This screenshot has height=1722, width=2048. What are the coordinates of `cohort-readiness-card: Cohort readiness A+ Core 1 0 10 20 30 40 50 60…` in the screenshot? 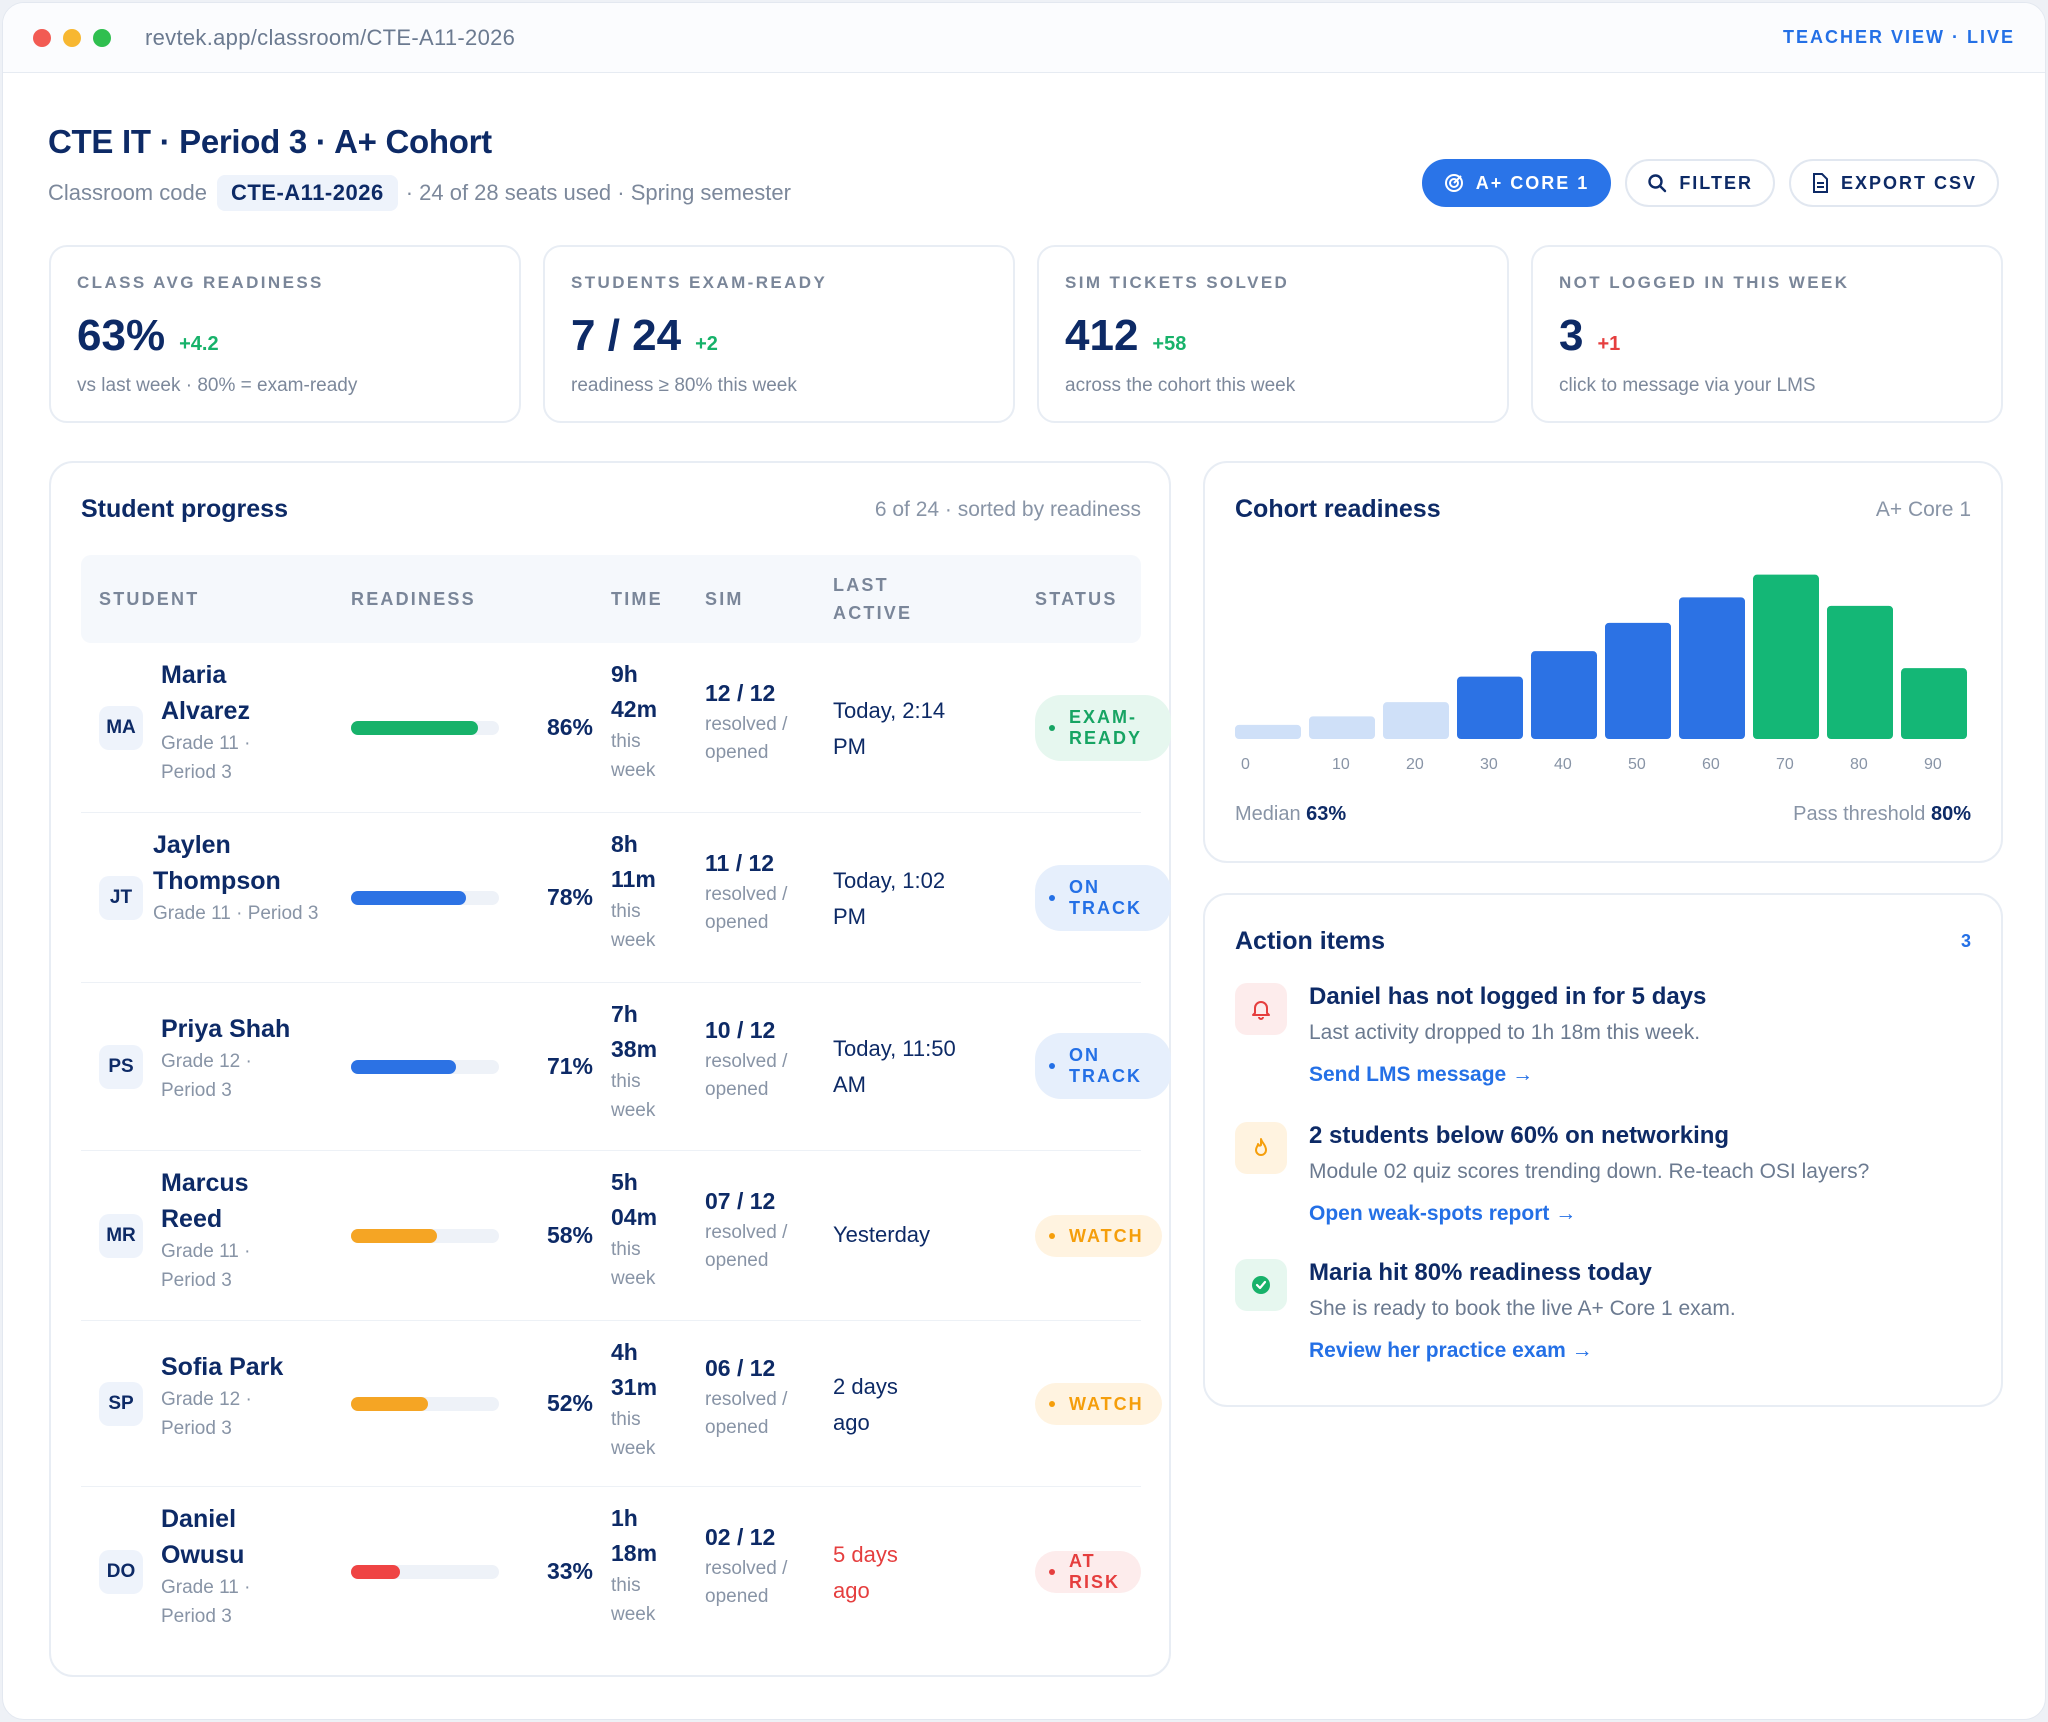 It's located at (1603, 662).